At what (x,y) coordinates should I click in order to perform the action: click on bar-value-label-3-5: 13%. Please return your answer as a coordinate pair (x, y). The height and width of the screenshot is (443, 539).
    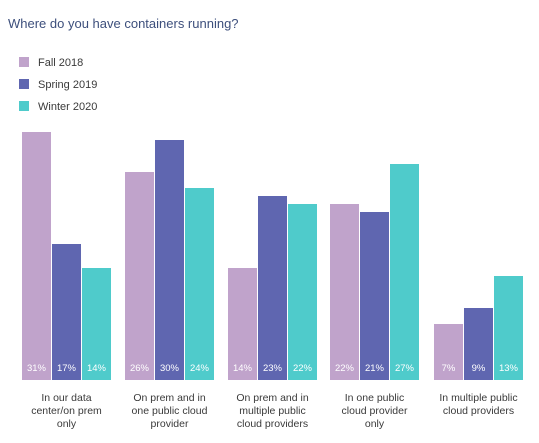
    Looking at the image, I should click on (509, 368).